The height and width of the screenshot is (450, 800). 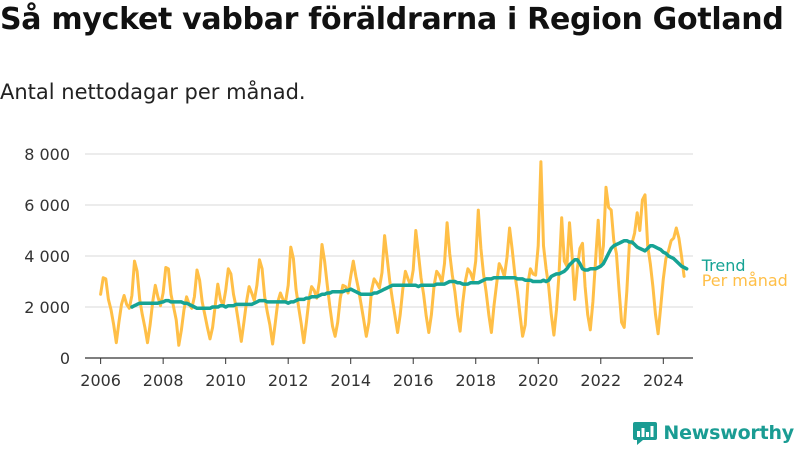 What do you see at coordinates (723, 265) in the screenshot?
I see `legend-label-trend: Trend` at bounding box center [723, 265].